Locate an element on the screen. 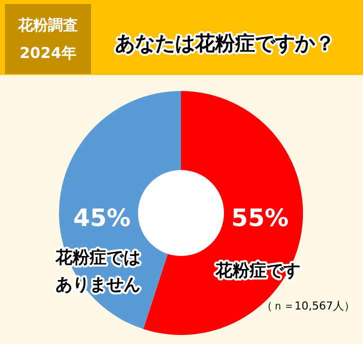 The width and height of the screenshot is (363, 344). annotation: （ｎ＝10,567人） is located at coordinates (308, 306).